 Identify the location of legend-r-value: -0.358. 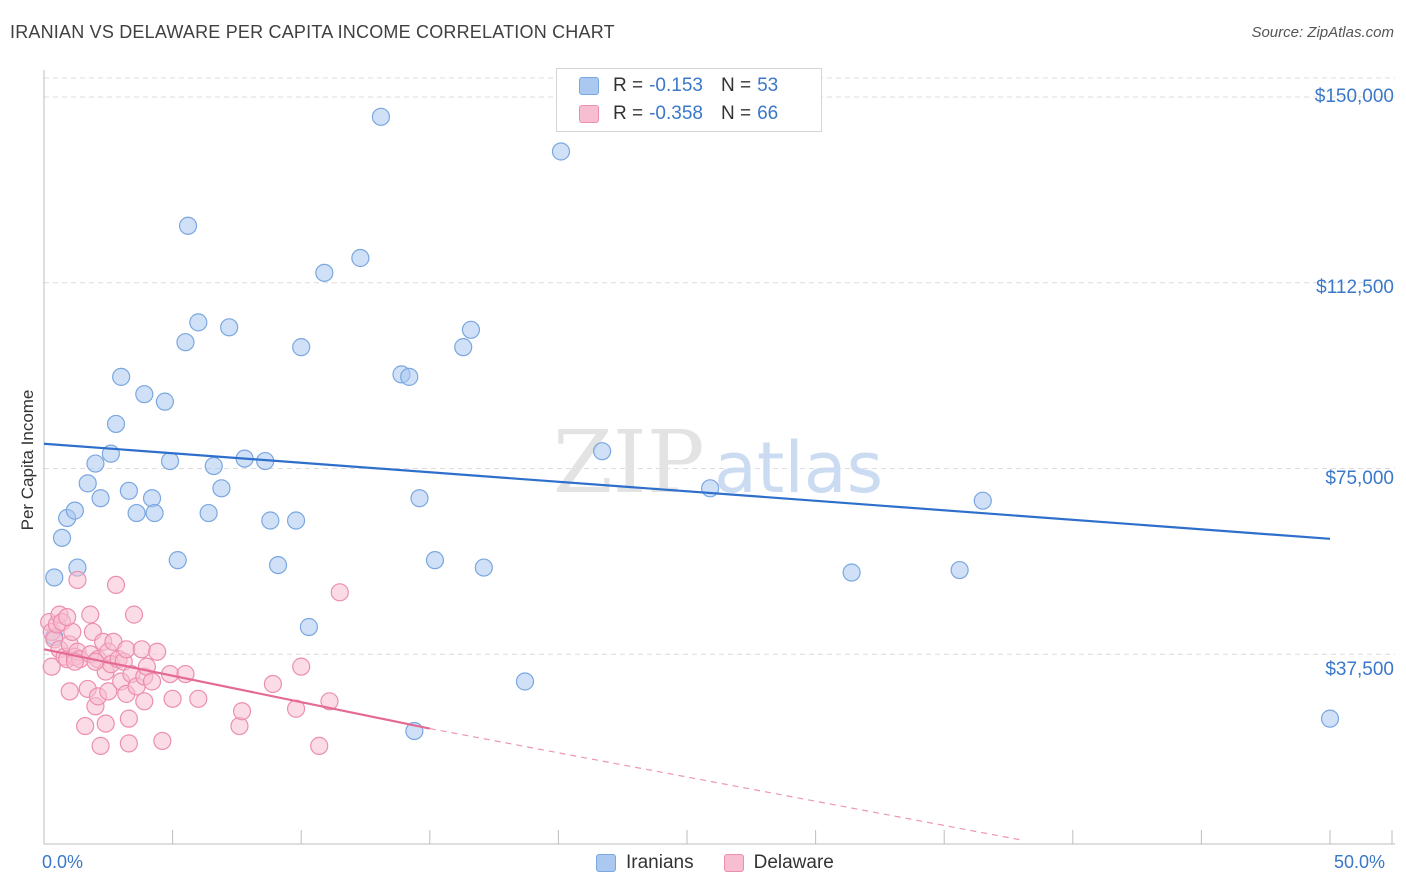
(676, 113).